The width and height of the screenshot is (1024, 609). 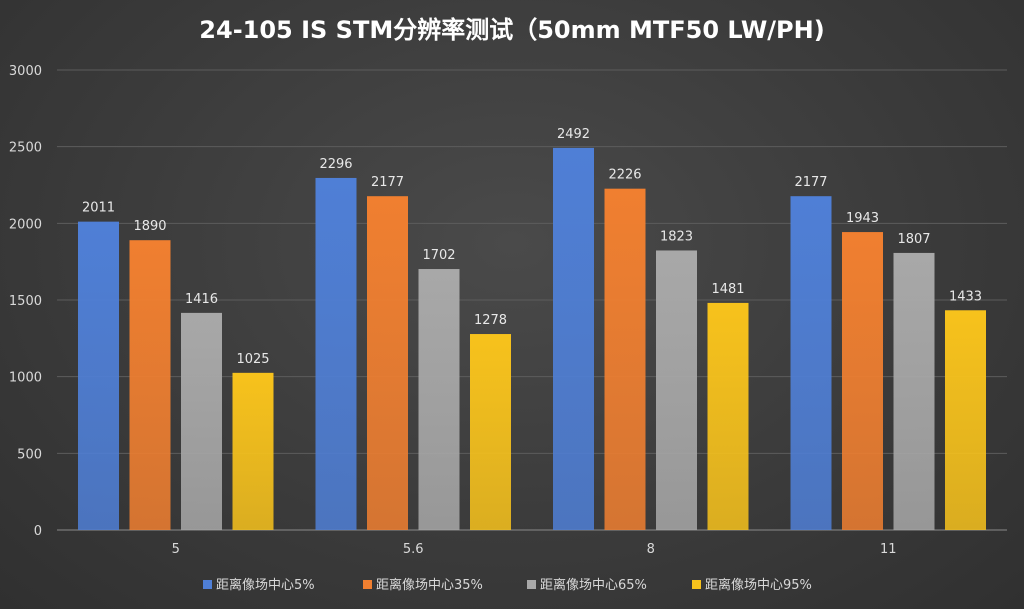 I want to click on x-tick-label: 11, so click(x=888, y=549).